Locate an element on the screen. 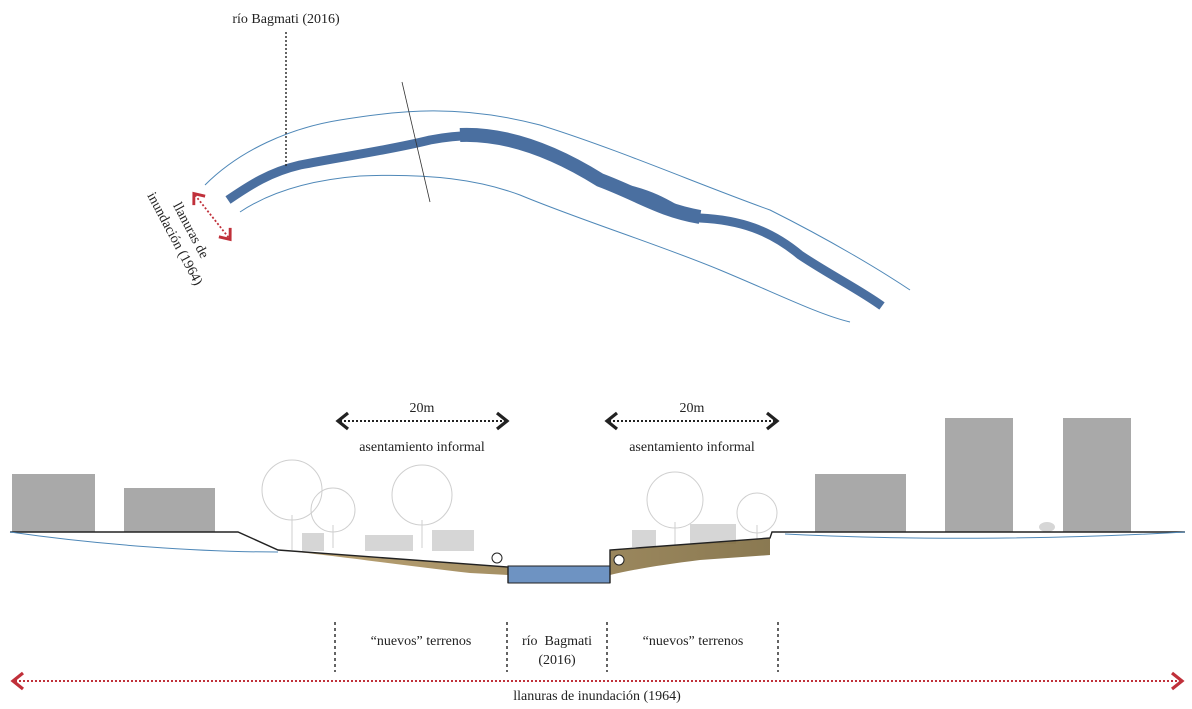 Image resolution: width=1192 pixels, height=709 pixels. flood-line is located at coordinates (597, 542).